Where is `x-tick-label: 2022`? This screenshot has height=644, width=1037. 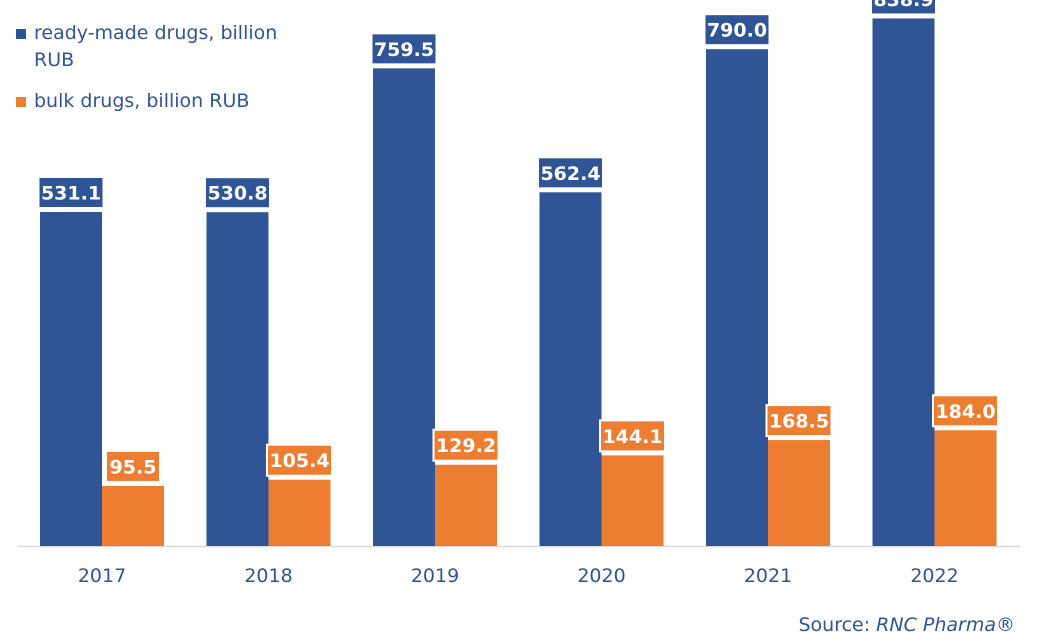
x-tick-label: 2022 is located at coordinates (934, 576).